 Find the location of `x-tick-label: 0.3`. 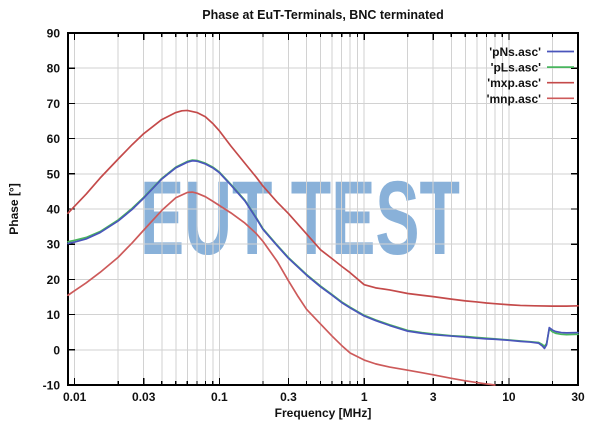

x-tick-label: 0.3 is located at coordinates (288, 397).